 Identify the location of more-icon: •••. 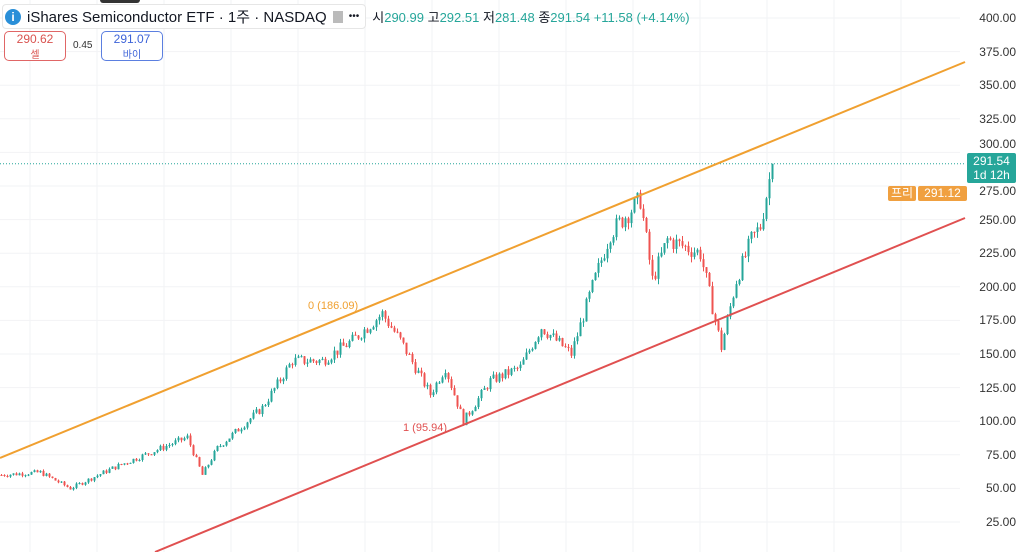
(354, 16).